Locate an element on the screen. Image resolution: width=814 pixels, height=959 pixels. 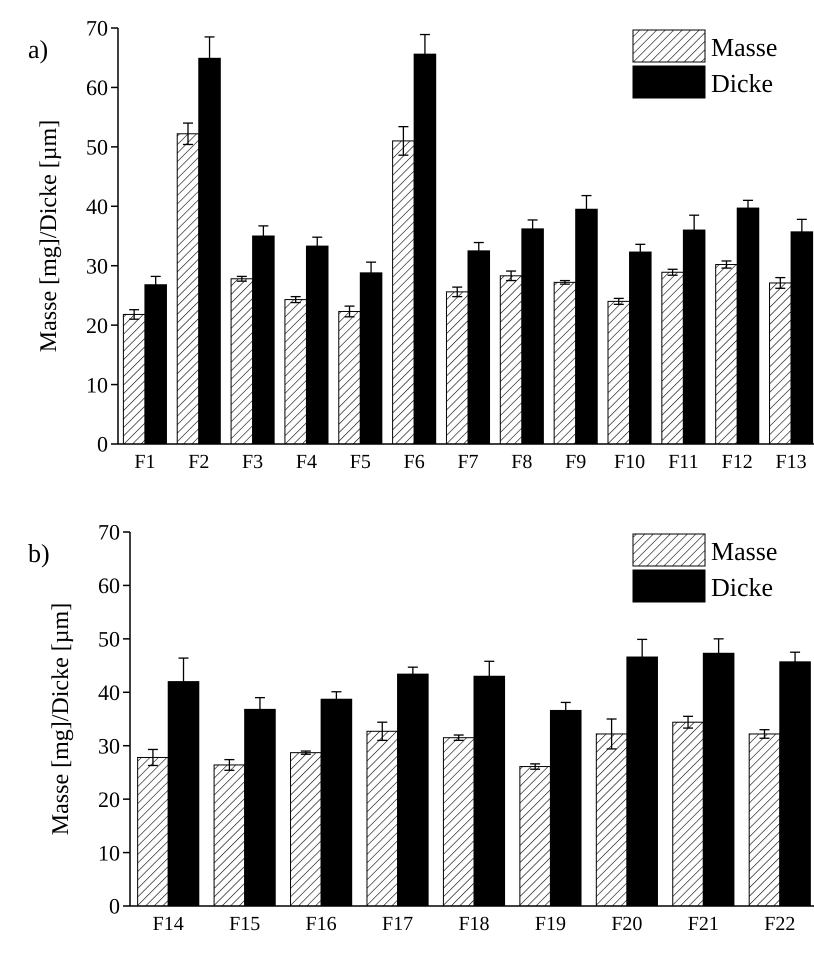
x-tick-label: F8 is located at coordinates (521, 462).